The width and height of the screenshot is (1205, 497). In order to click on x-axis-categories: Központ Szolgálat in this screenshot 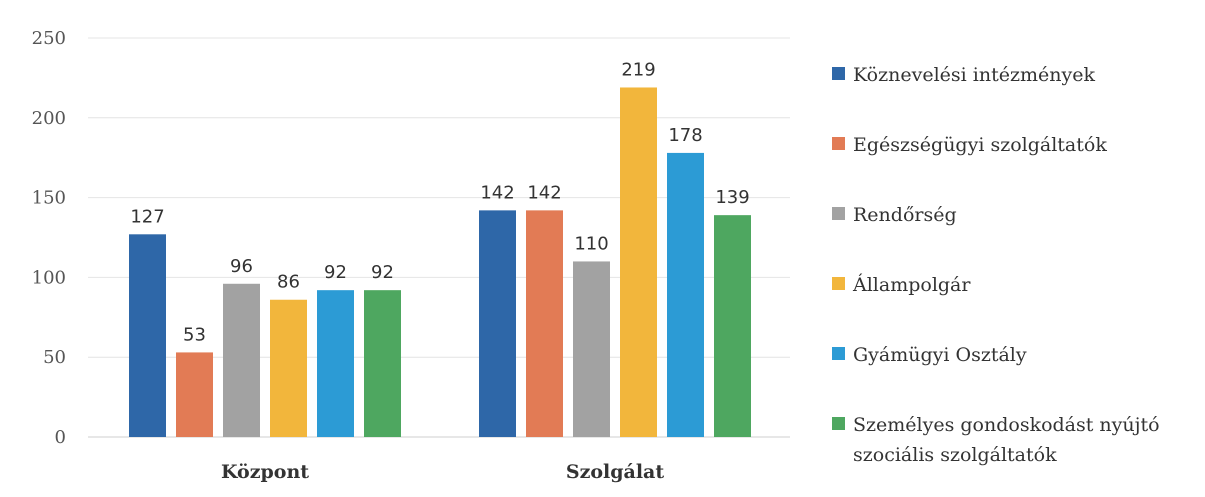, I will do `click(442, 472)`.